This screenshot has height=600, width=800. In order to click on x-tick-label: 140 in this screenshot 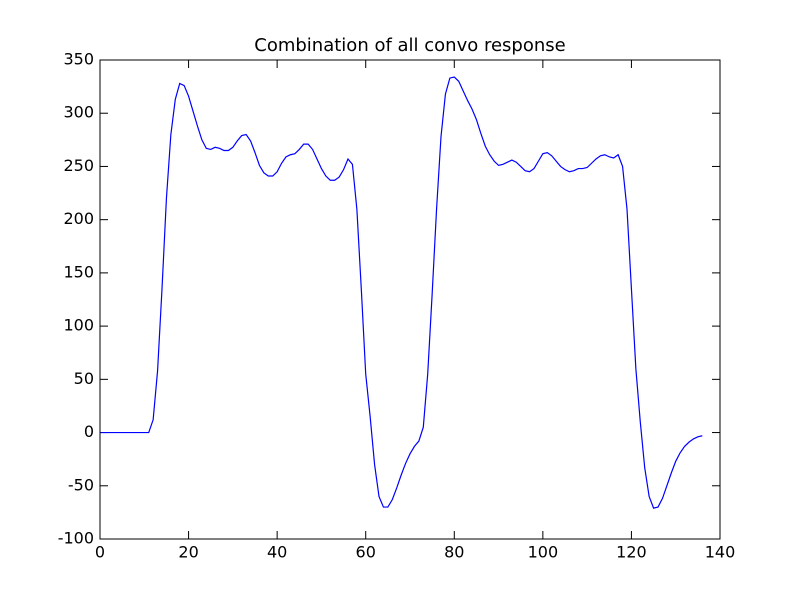, I will do `click(720, 552)`.